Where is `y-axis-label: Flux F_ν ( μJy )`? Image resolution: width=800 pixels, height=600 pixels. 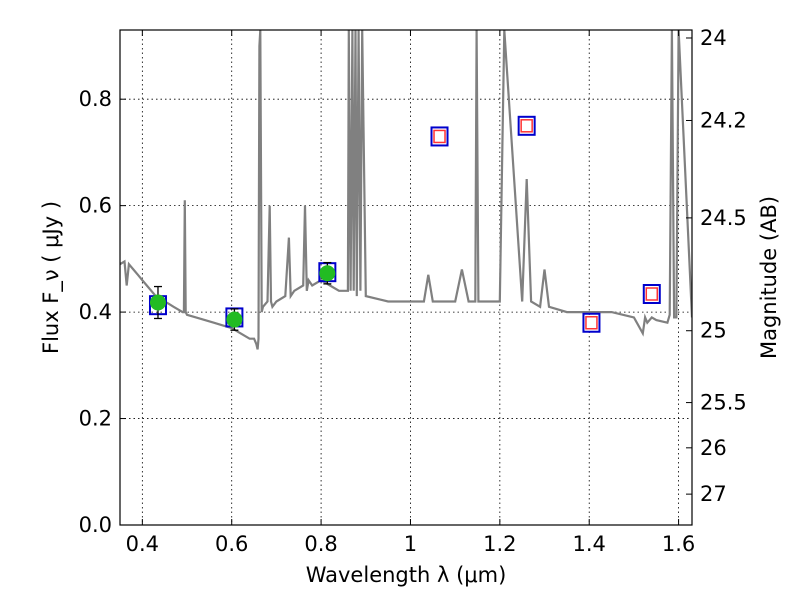
y-axis-label: Flux F_ν ( μJy ) is located at coordinates (51, 277).